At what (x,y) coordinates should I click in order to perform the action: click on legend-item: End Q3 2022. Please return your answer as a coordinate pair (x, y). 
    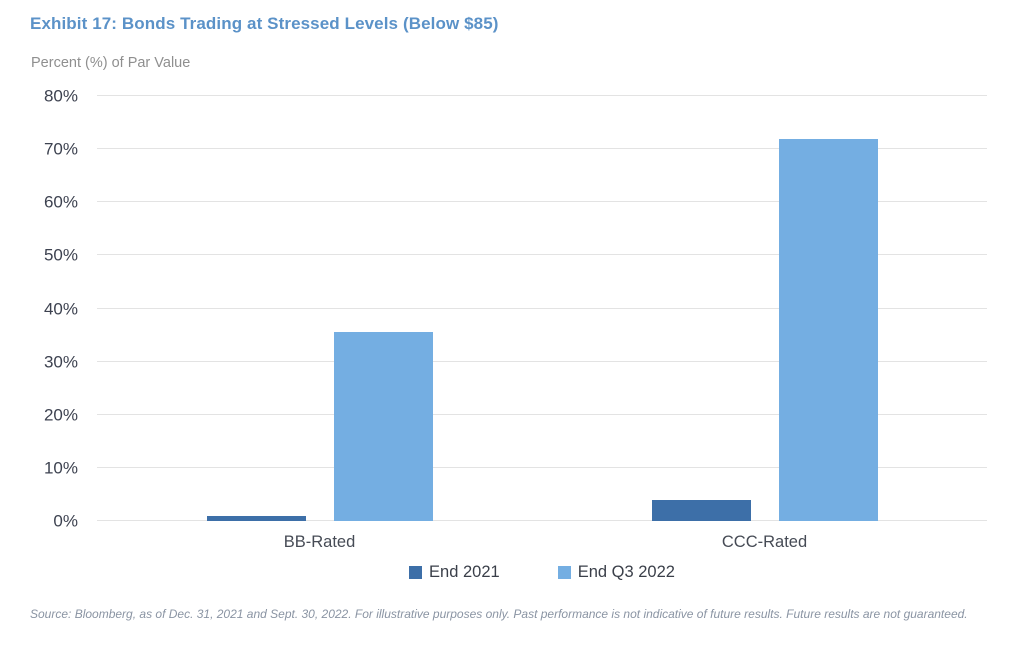
    Looking at the image, I should click on (616, 572).